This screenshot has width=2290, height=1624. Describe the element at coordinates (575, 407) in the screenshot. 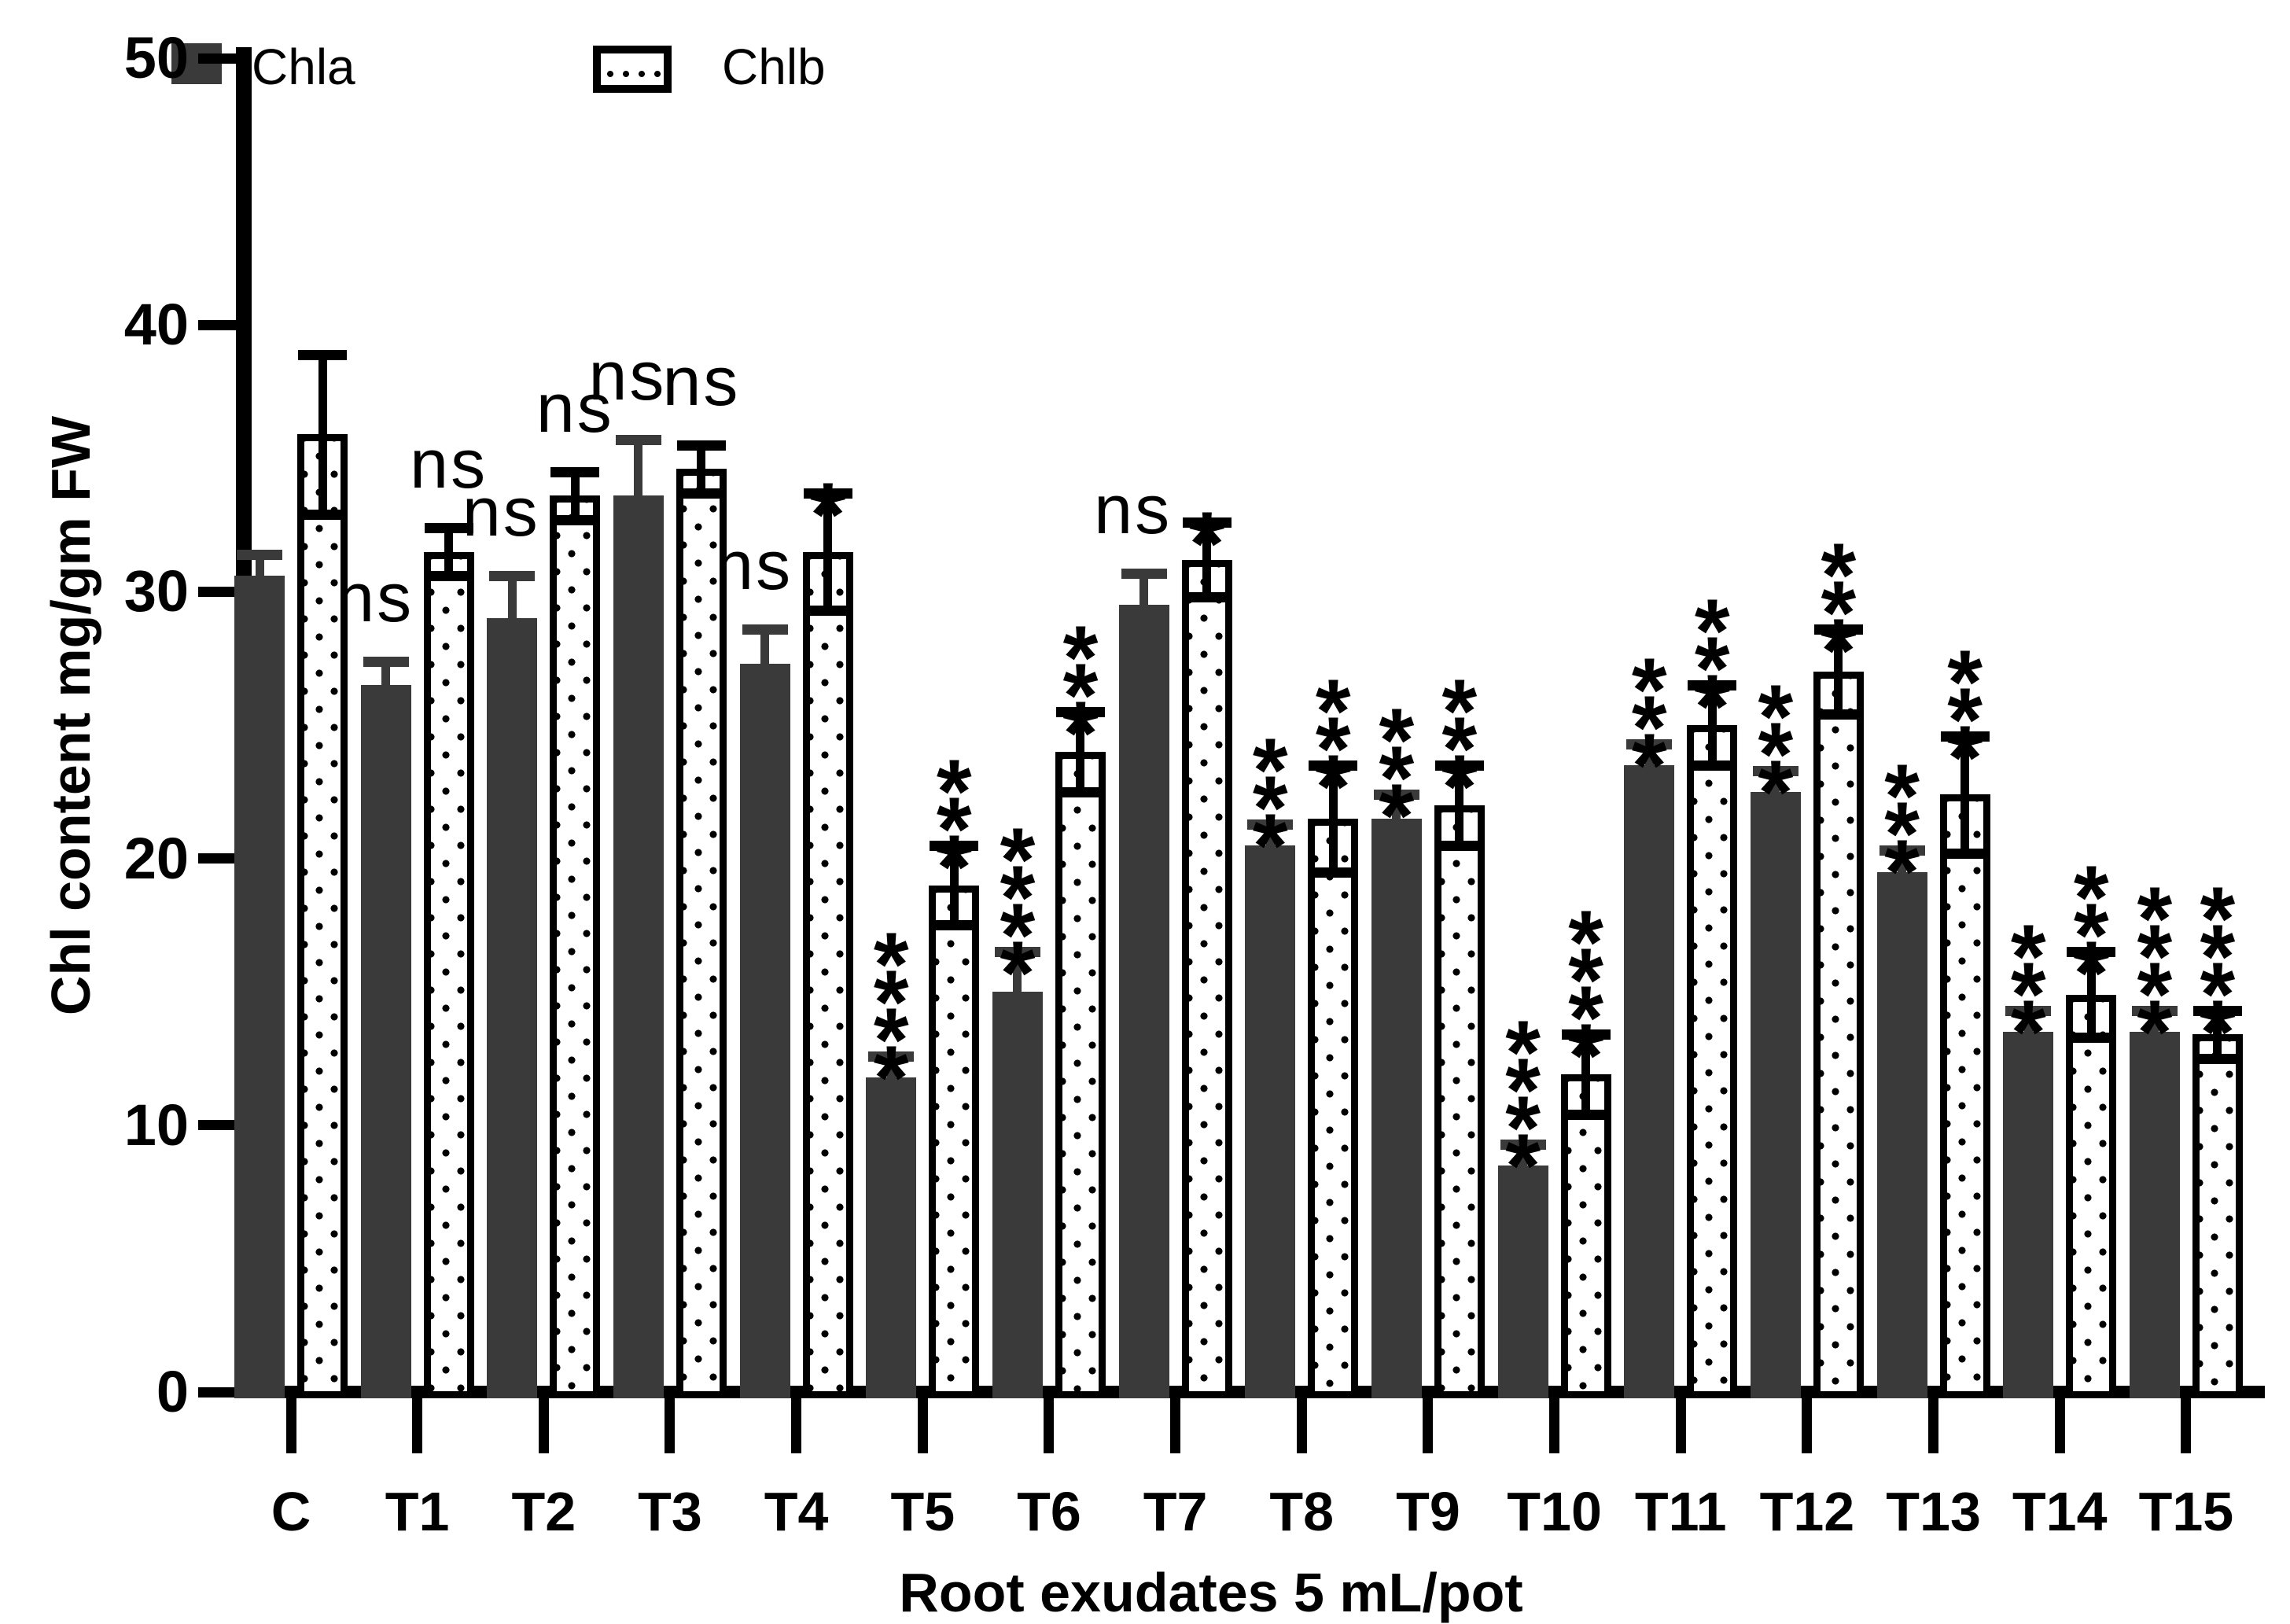

I see `sig-label-bar-chlb-T2: ns` at that location.